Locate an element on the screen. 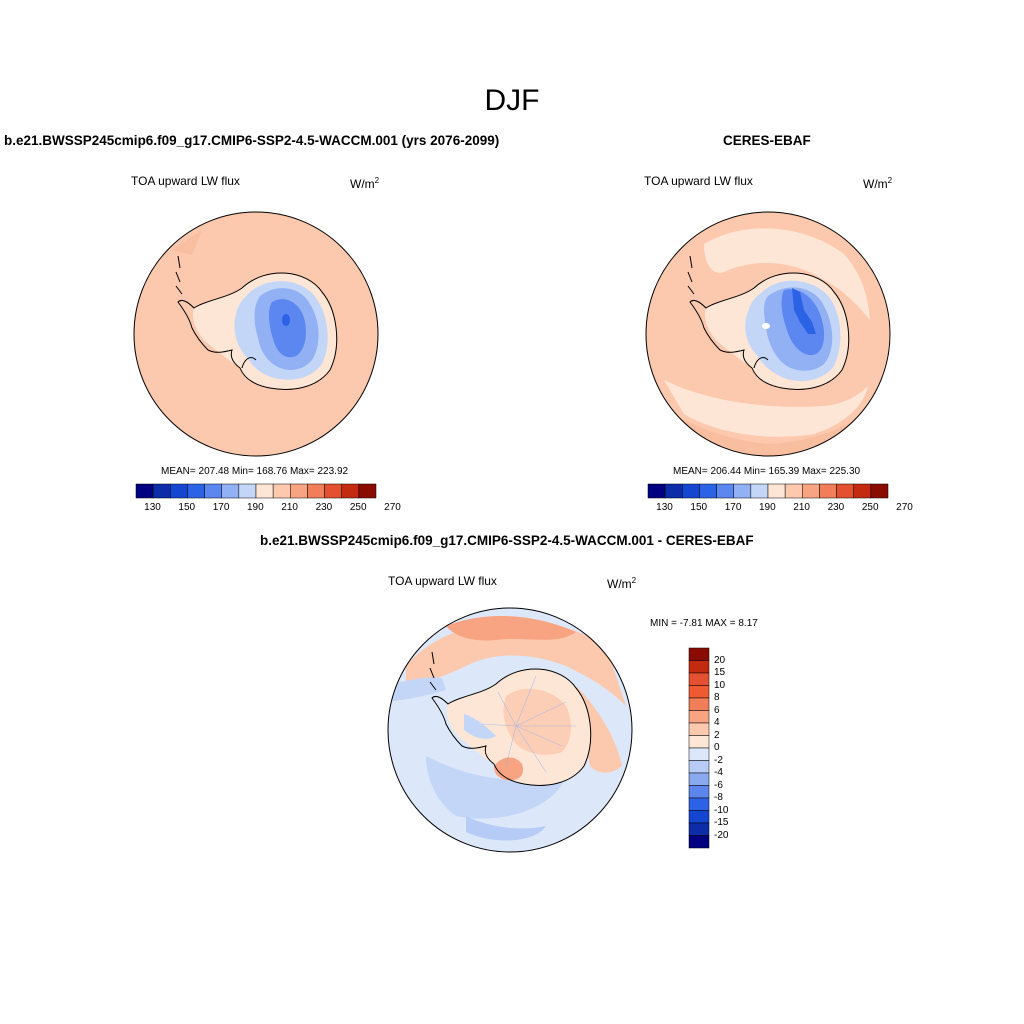 This screenshot has height=1024, width=1024. panel-3-map is located at coordinates (510, 730).